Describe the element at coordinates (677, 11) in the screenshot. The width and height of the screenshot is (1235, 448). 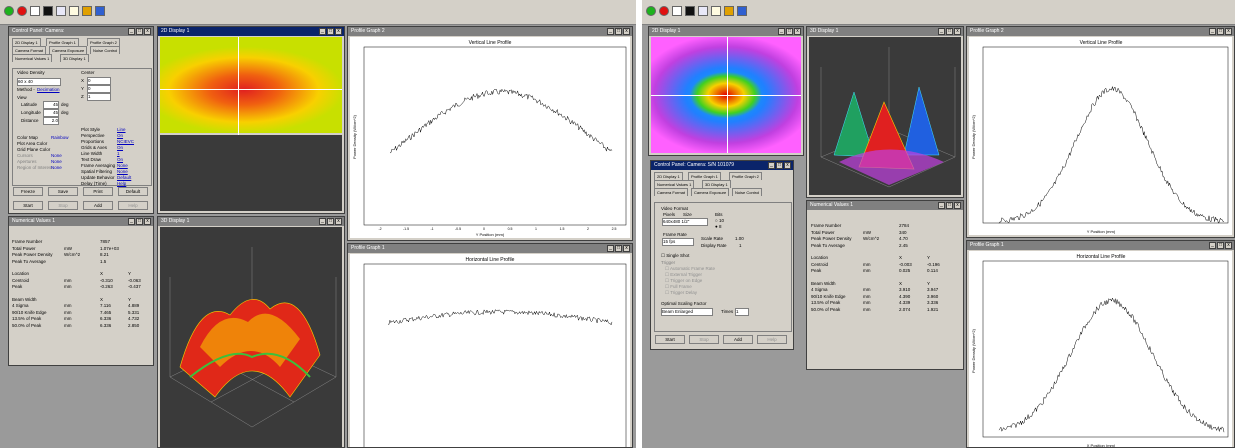
I see `window-icon` at that location.